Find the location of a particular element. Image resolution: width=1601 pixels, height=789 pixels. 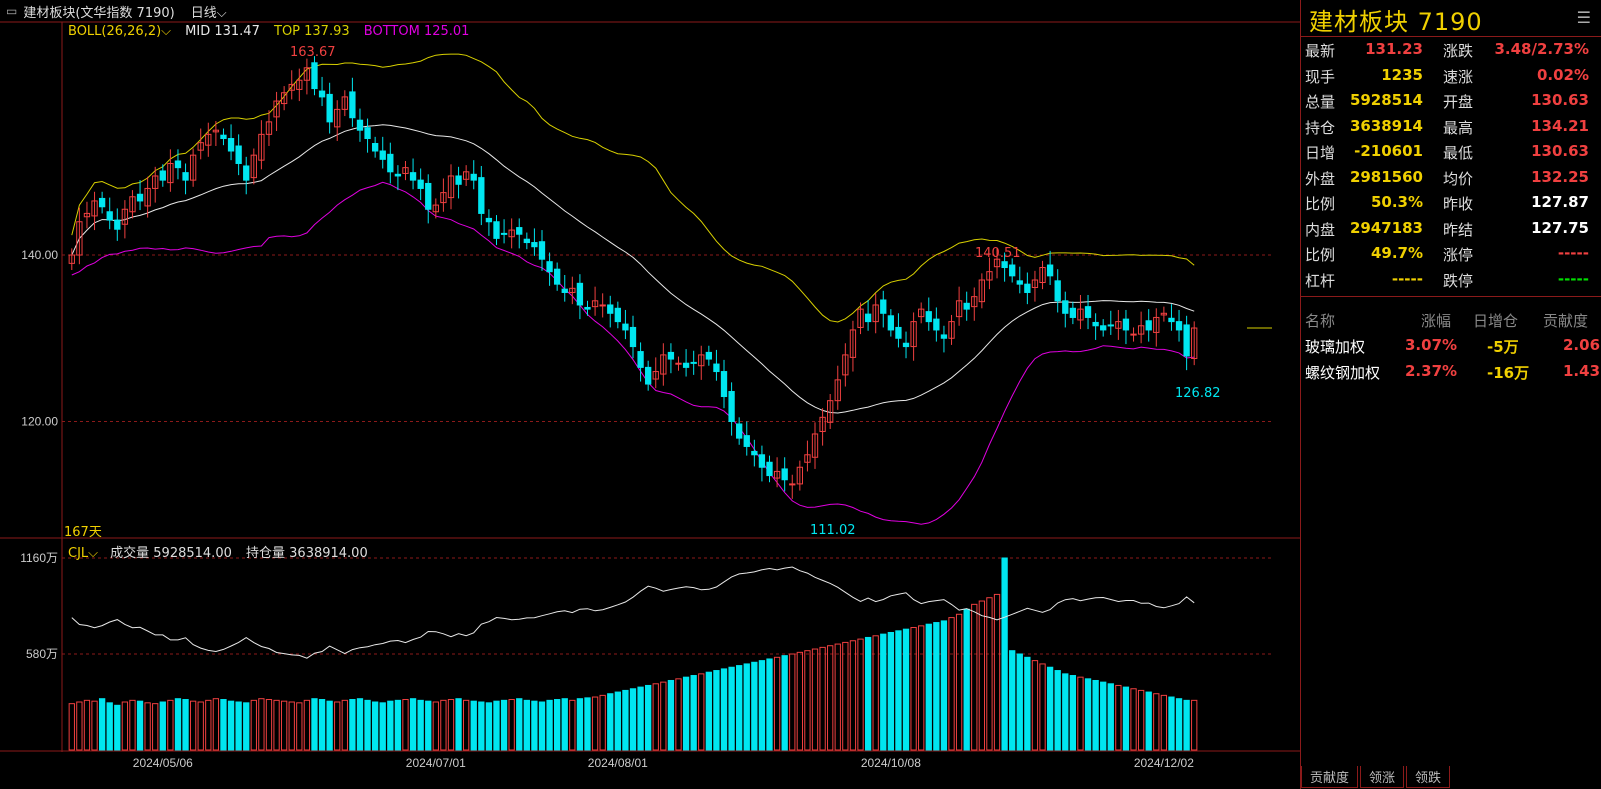

chevron-down-icon: ⌵ is located at coordinates (221, 13).